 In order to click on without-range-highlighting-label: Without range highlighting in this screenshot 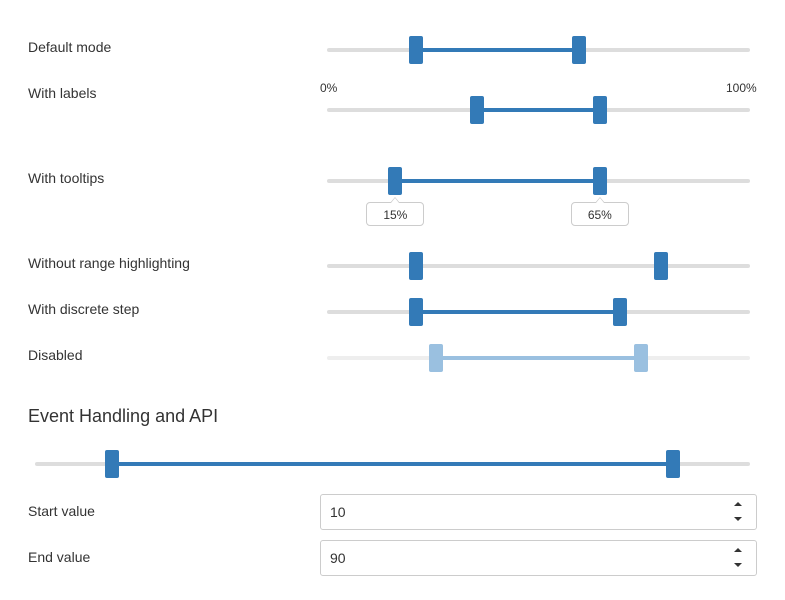, I will do `click(109, 263)`.